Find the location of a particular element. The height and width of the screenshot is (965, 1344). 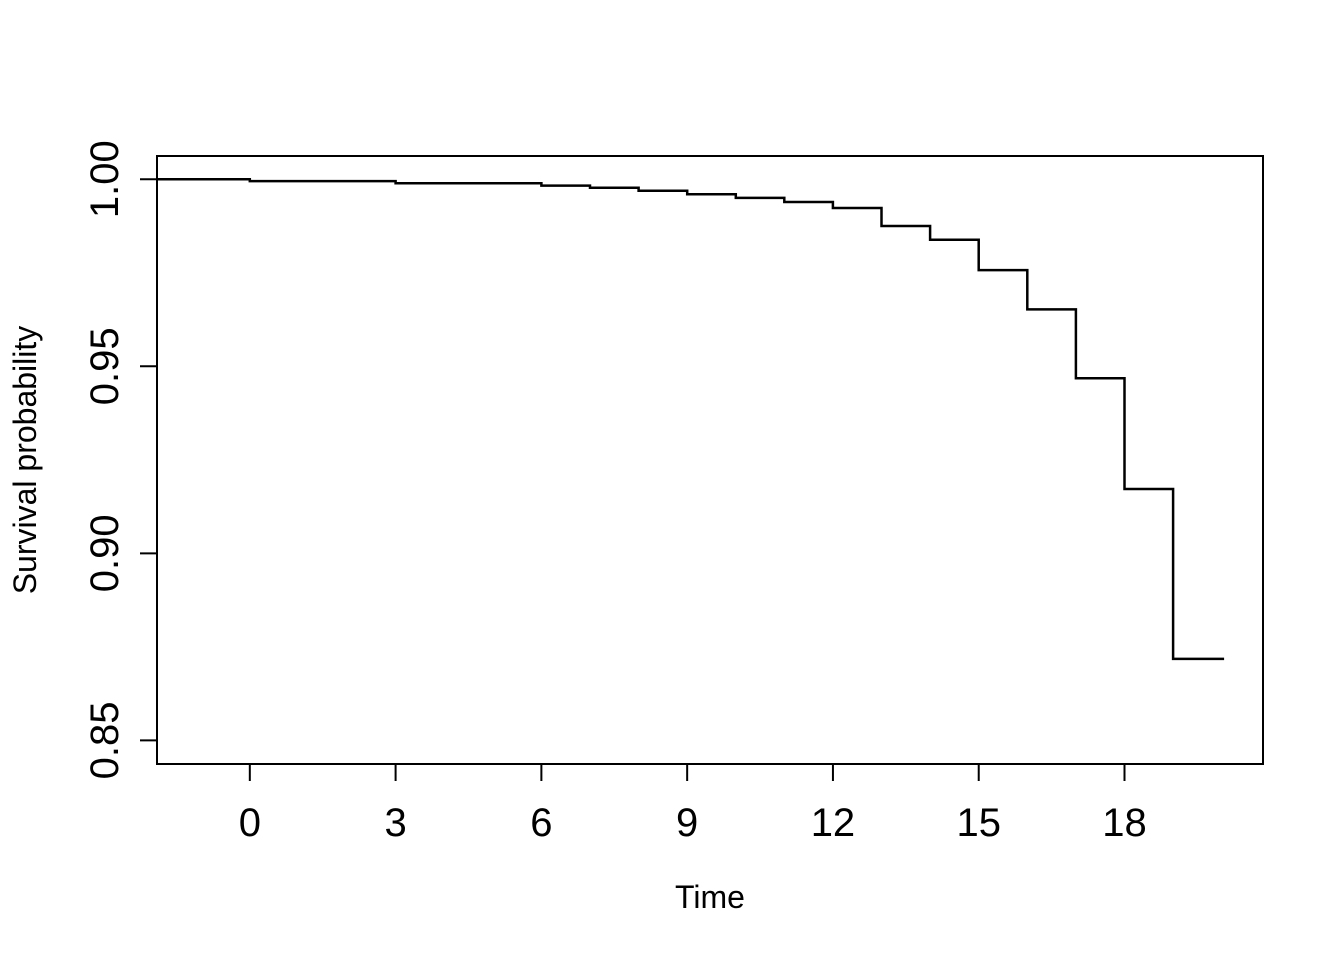

y-tick-label: 0.95 is located at coordinates (105, 366).